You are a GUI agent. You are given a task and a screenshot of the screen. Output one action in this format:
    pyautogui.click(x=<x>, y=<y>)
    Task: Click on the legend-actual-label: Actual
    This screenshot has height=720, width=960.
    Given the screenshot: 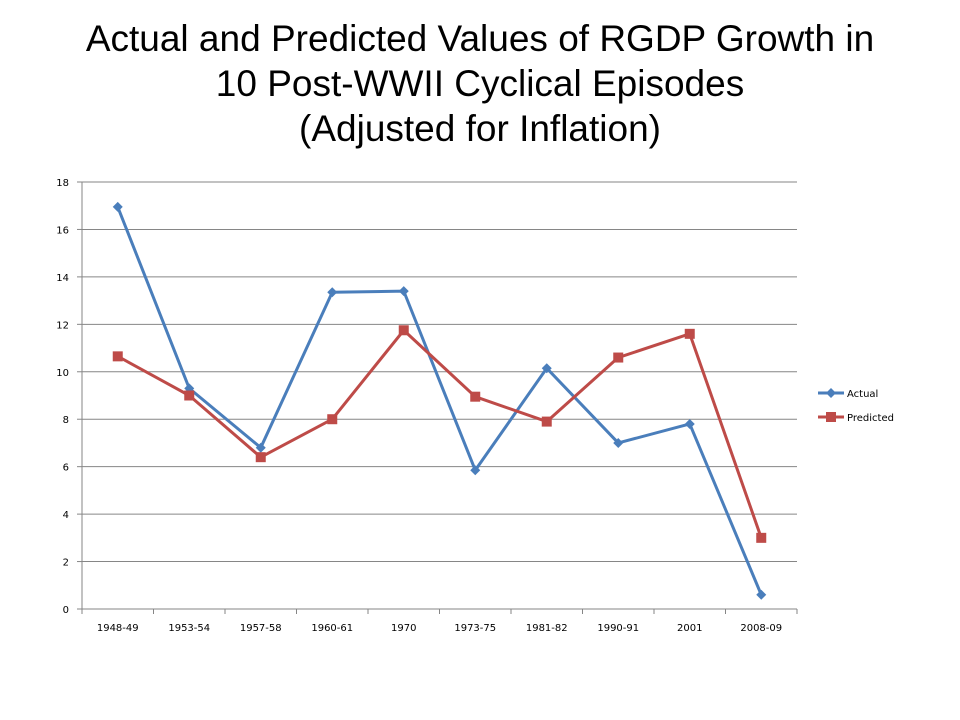 What is the action you would take?
    pyautogui.click(x=862, y=394)
    